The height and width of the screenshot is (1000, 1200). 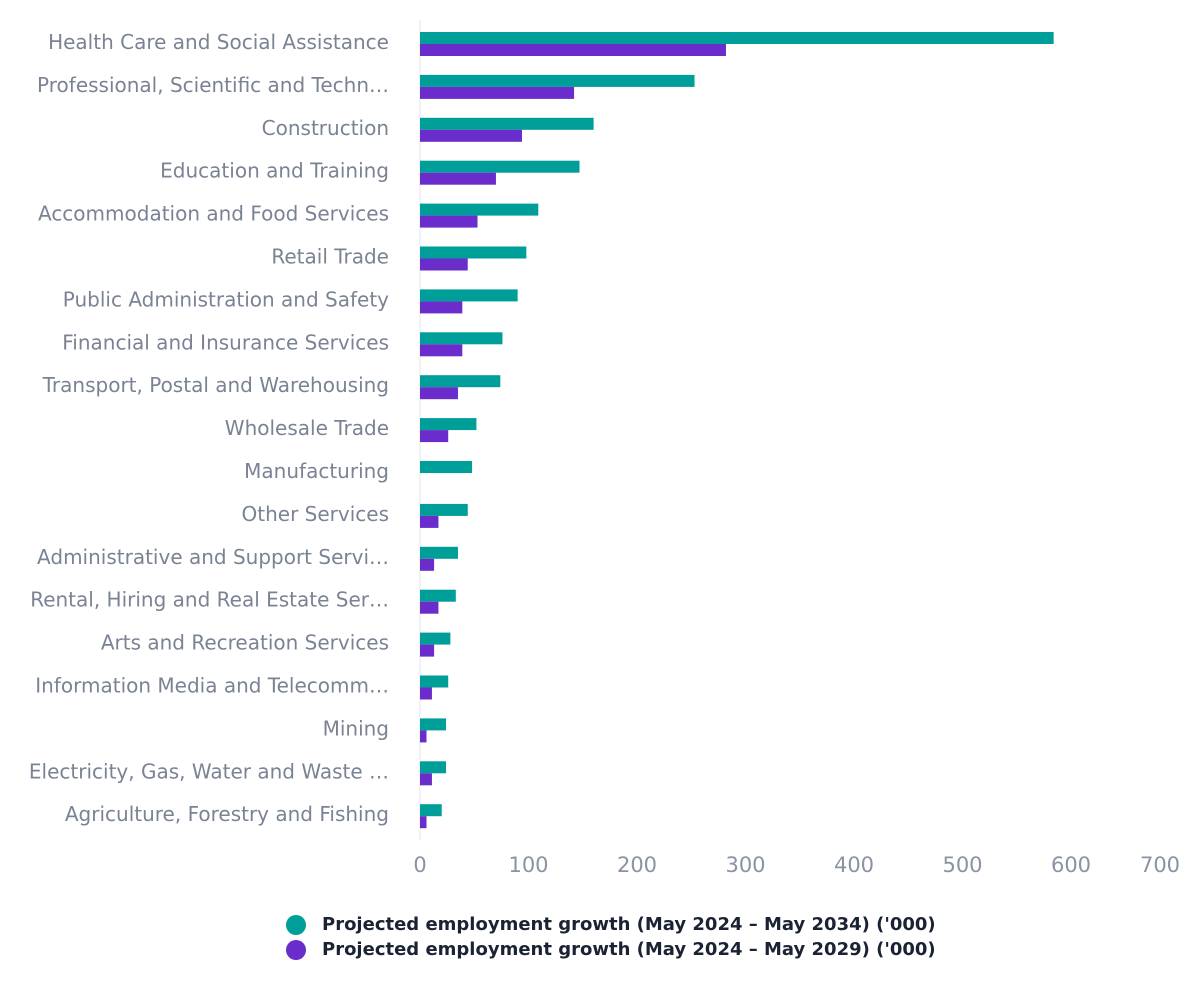 What do you see at coordinates (218, 42) in the screenshot?
I see `category-label: Health Care and Social Assistance` at bounding box center [218, 42].